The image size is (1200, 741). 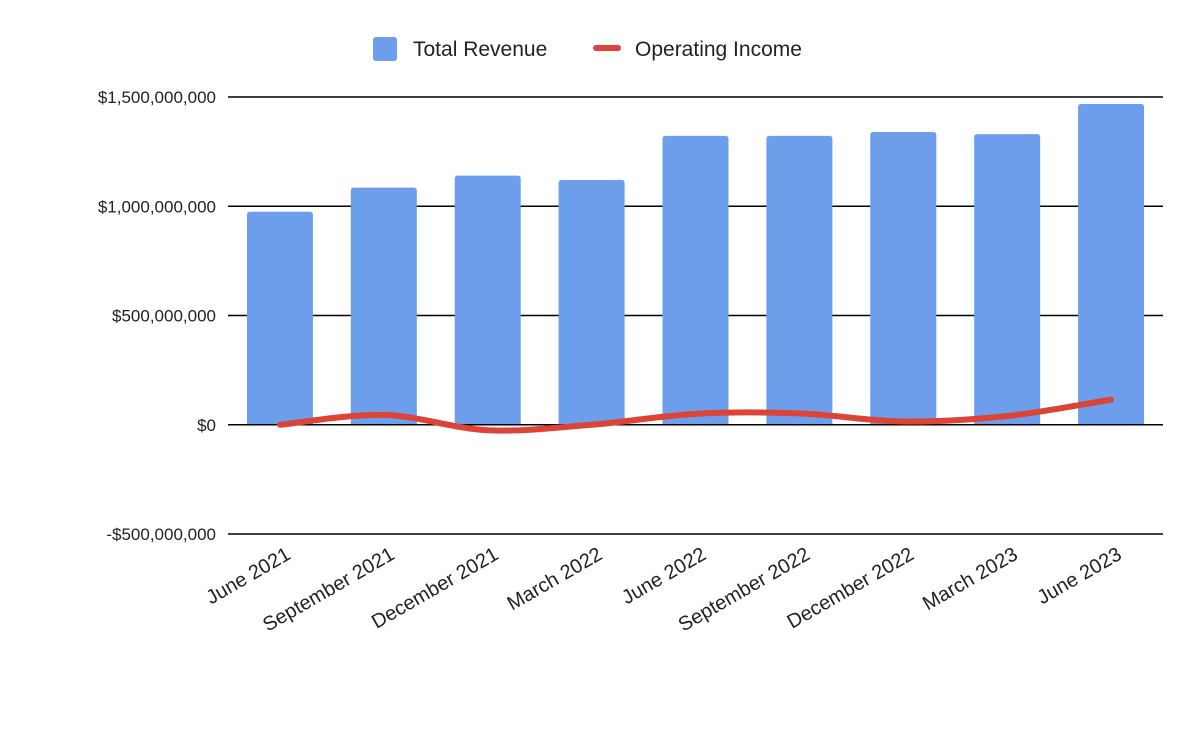 I want to click on x-tick-label: March 2023, so click(x=970, y=579).